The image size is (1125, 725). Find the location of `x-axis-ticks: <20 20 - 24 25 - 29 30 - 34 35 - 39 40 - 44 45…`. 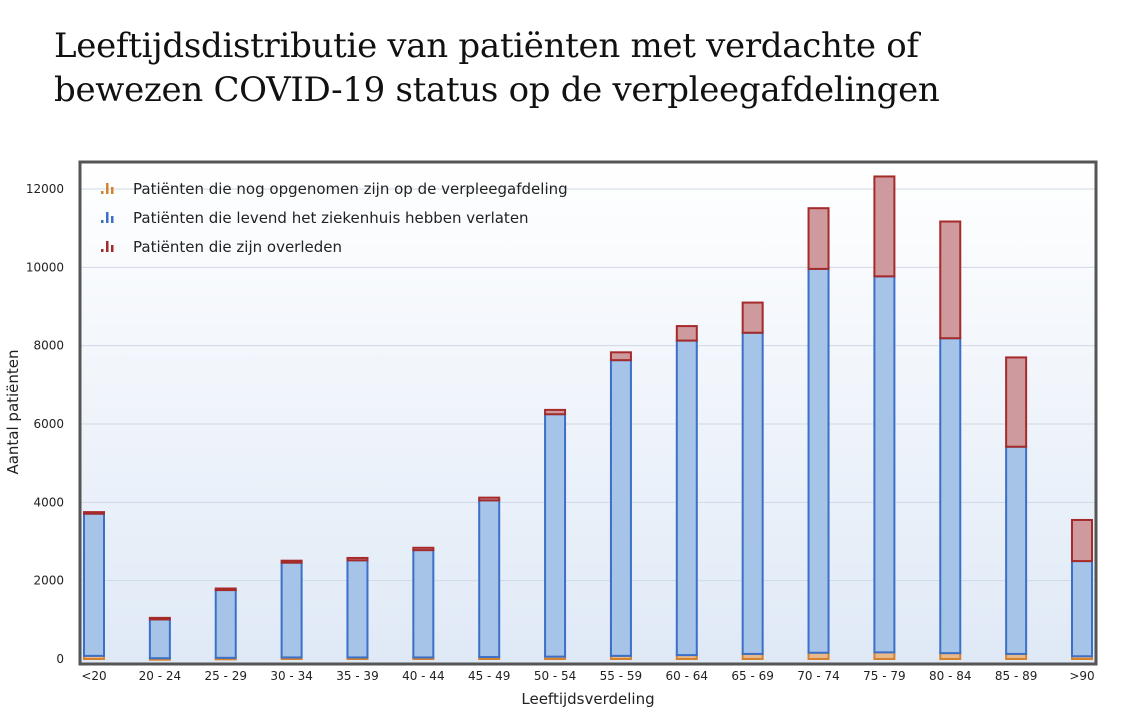

x-axis-ticks: <20 20 - 24 25 - 29 30 - 34 35 - 39 40 - 44 45… is located at coordinates (587, 676).